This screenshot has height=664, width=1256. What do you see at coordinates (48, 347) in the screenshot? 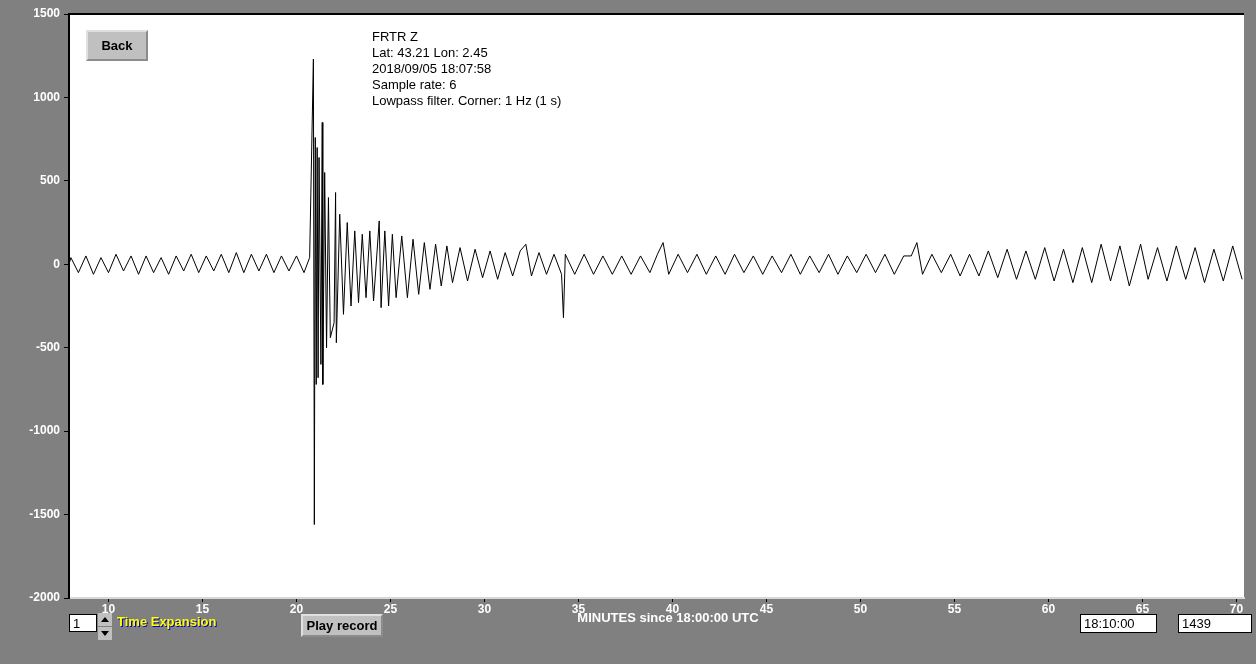
I see `y-tick-label: -500` at bounding box center [48, 347].